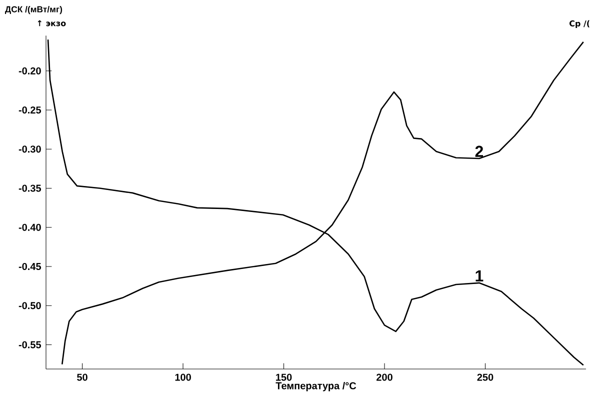 Image resolution: width=593 pixels, height=405 pixels. What do you see at coordinates (29, 306) in the screenshot?
I see `y-tick-label: -0.50` at bounding box center [29, 306].